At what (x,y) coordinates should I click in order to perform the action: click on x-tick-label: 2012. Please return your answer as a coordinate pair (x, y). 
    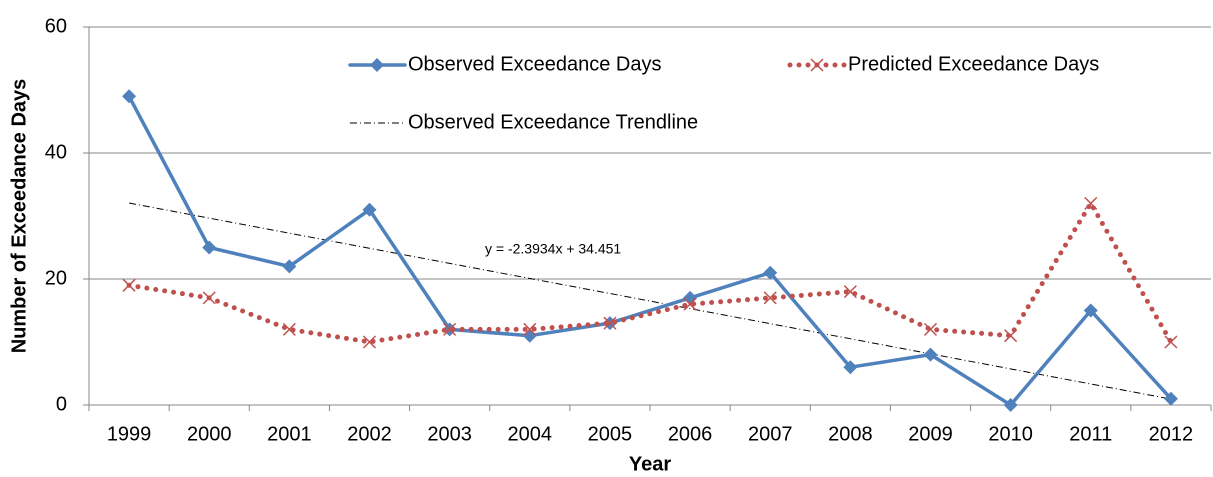
    Looking at the image, I should click on (1171, 434).